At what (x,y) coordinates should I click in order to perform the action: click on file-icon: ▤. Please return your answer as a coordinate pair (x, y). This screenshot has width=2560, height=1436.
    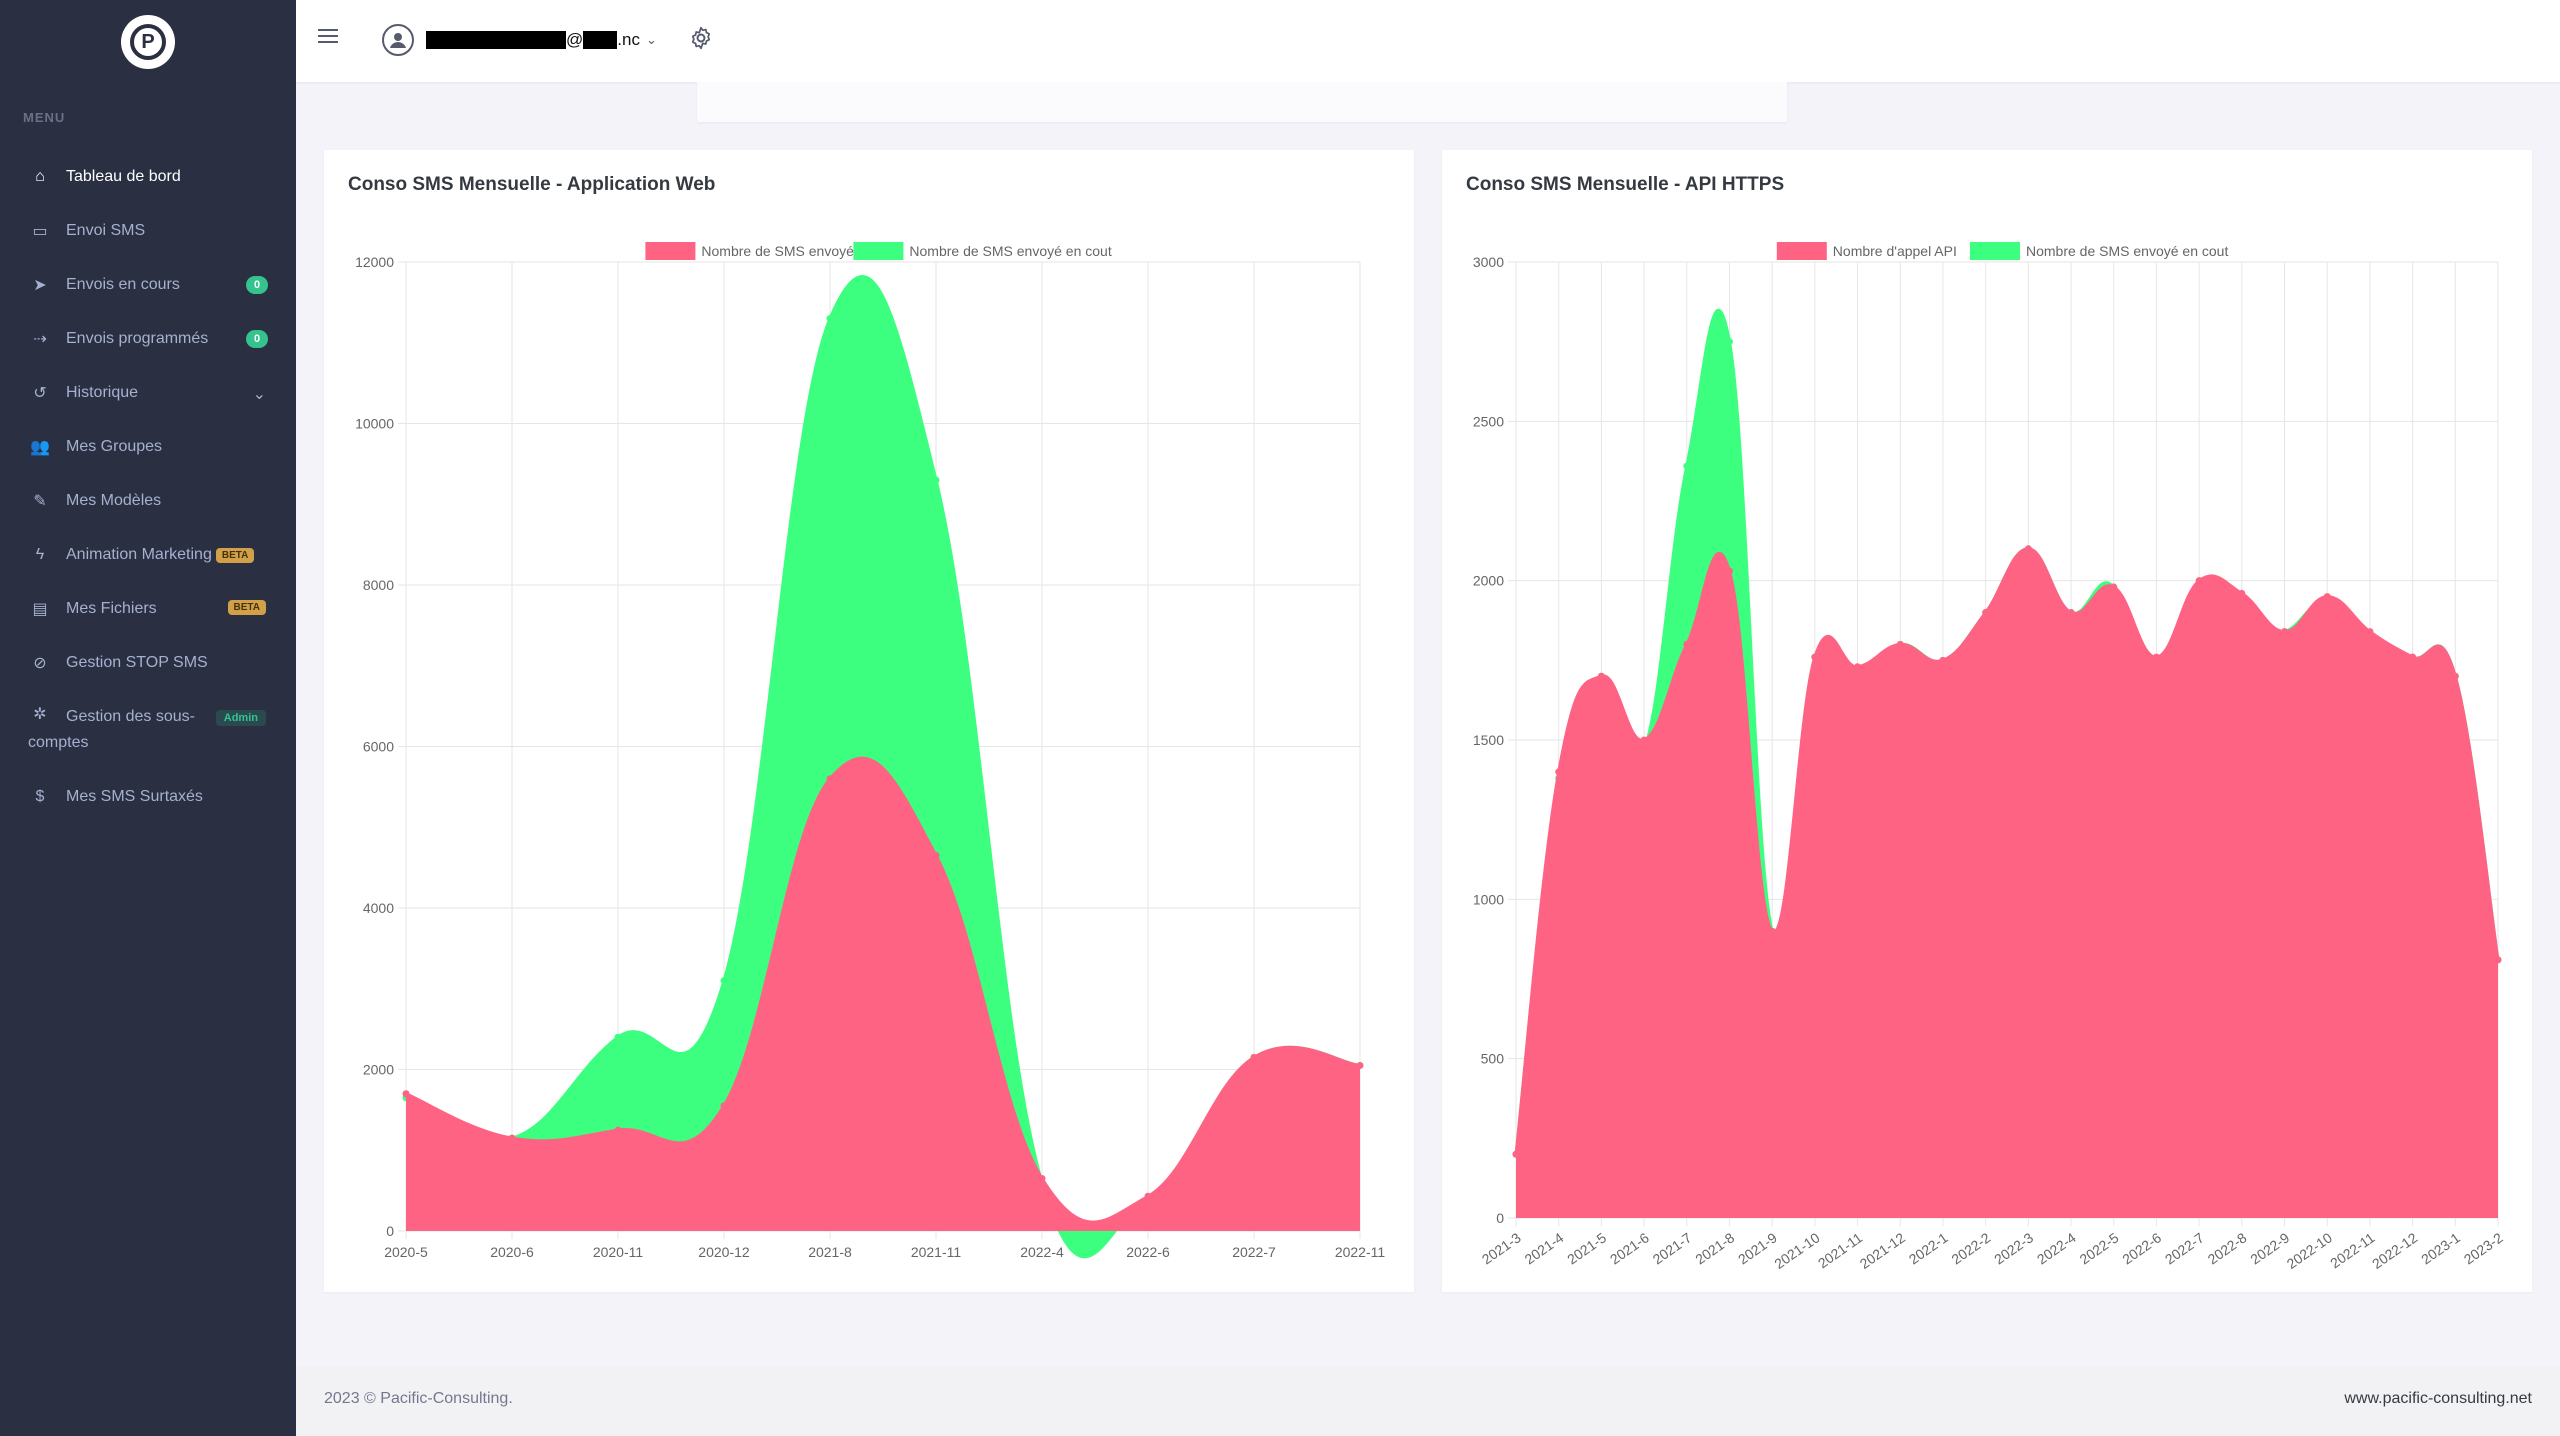
    Looking at the image, I should click on (40, 609).